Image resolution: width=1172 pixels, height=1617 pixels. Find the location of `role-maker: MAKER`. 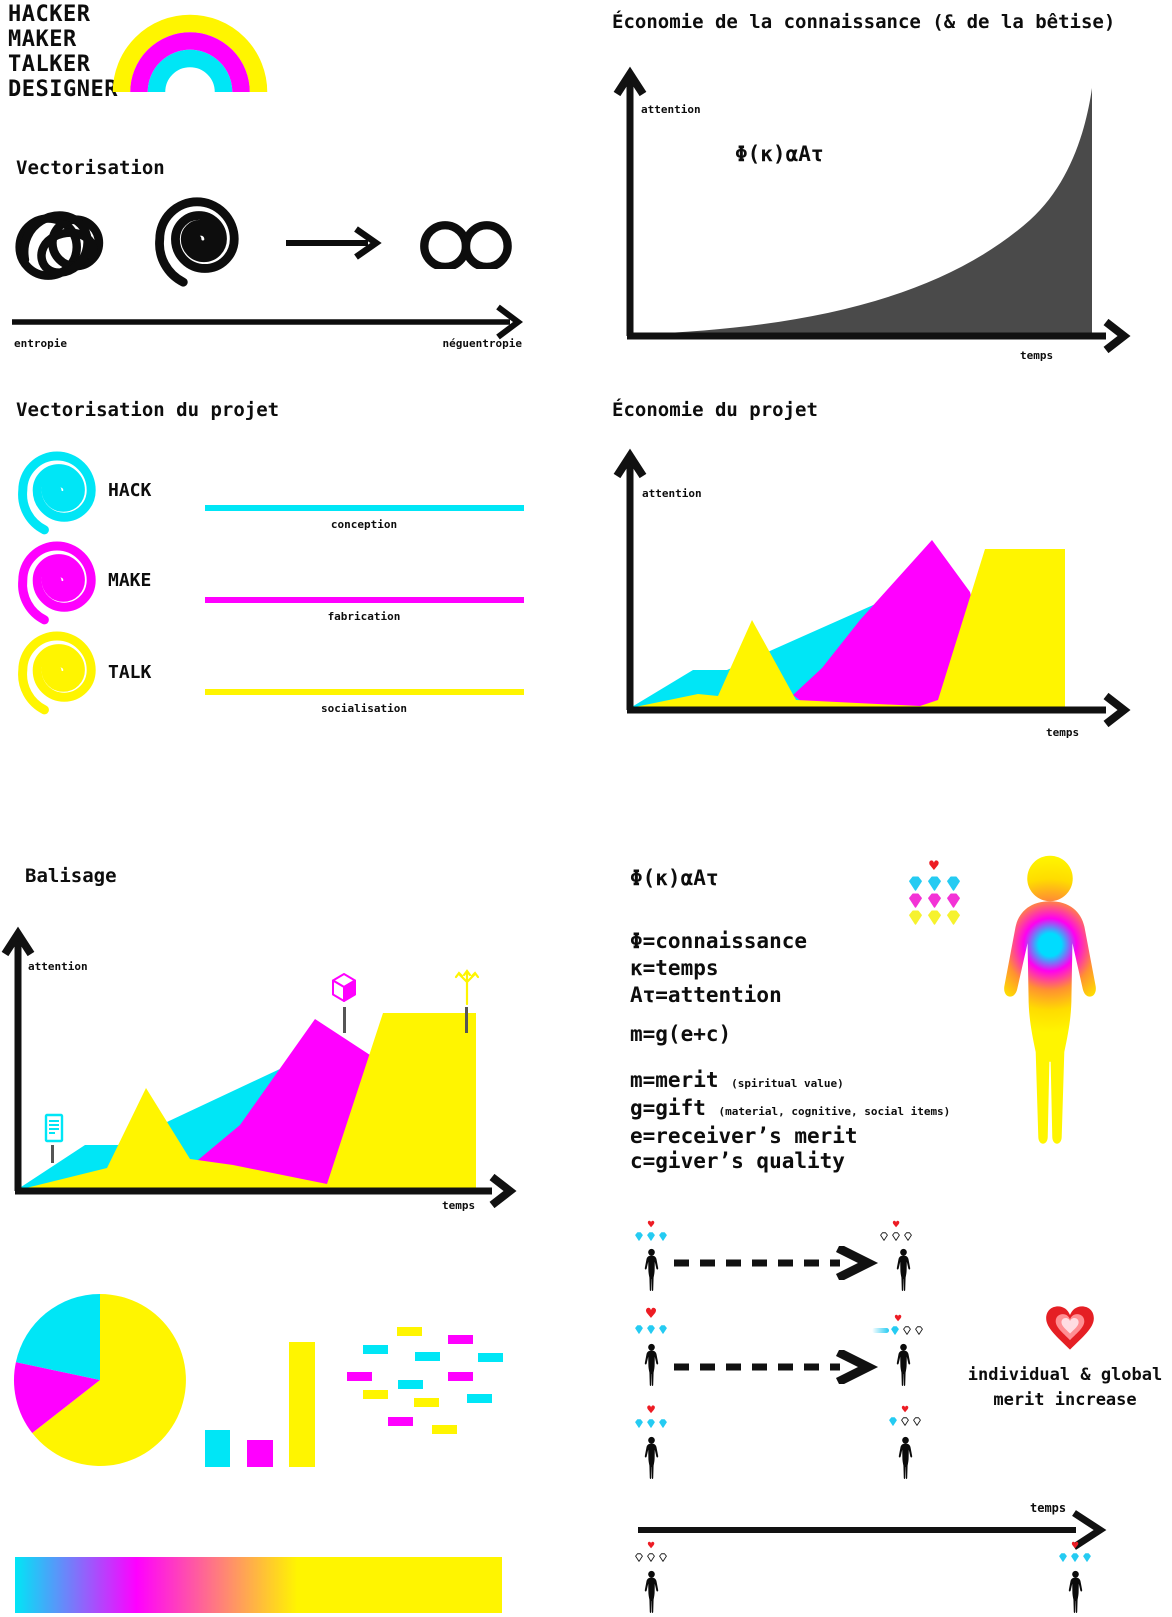

role-maker: MAKER is located at coordinates (42, 39).